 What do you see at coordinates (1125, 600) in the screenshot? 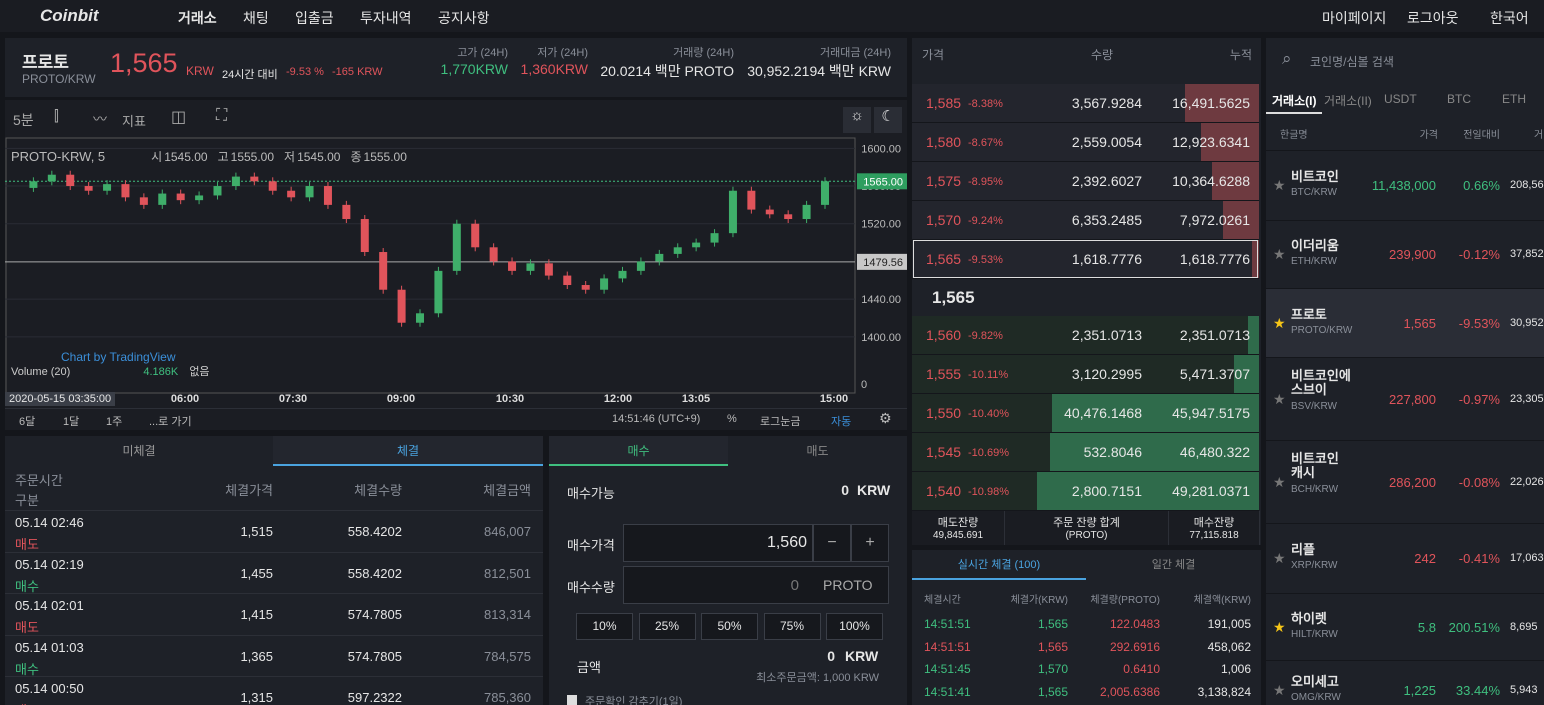
I see `col-header: 체결량(PROTO)` at bounding box center [1125, 600].